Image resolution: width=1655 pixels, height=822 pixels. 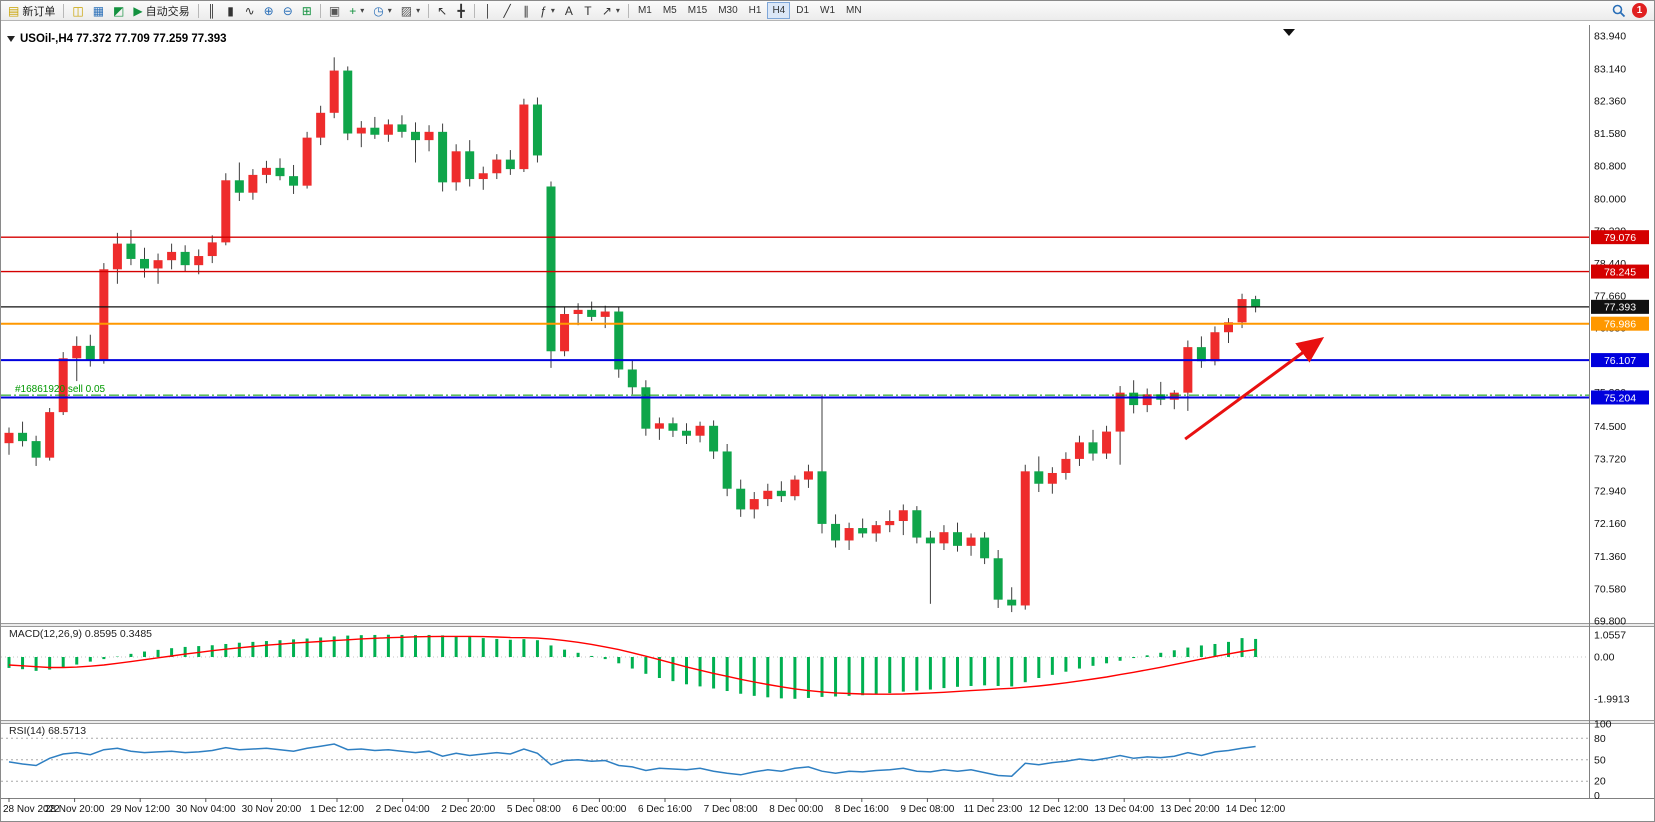 What do you see at coordinates (599, 809) in the screenshot?
I see `svg-text: 6 Dec 00:00` at bounding box center [599, 809].